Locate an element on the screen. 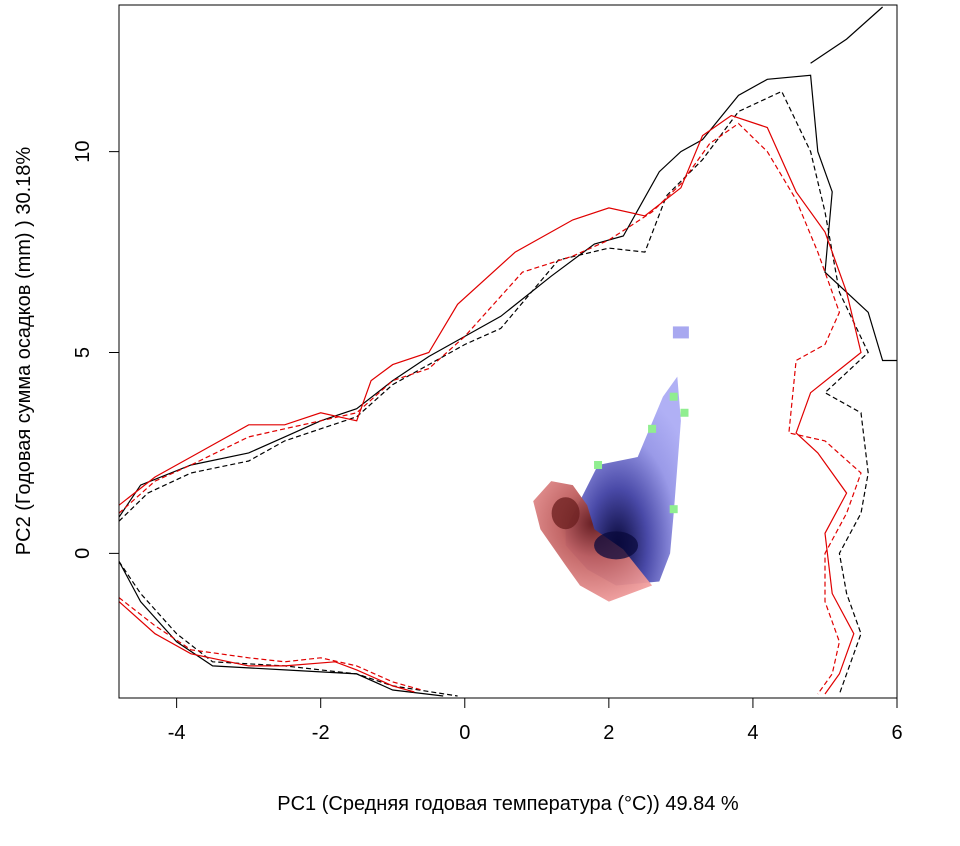 The height and width of the screenshot is (846, 960). x-tick-label: 0 is located at coordinates (464, 733).